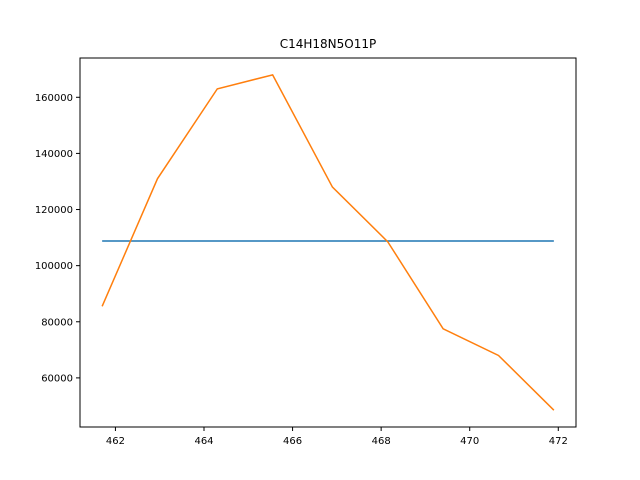  What do you see at coordinates (328, 44) in the screenshot?
I see `chart-title: C14H18N5O11P` at bounding box center [328, 44].